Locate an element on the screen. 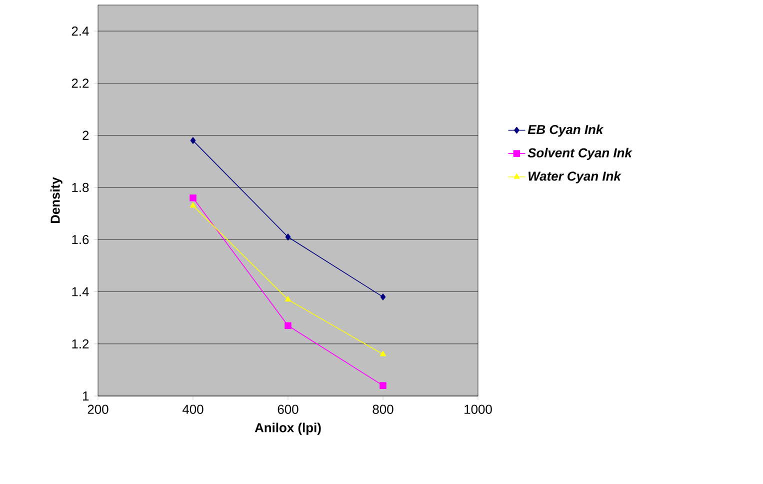 This screenshot has width=763, height=484. y-tick-label: 2 is located at coordinates (85, 135).